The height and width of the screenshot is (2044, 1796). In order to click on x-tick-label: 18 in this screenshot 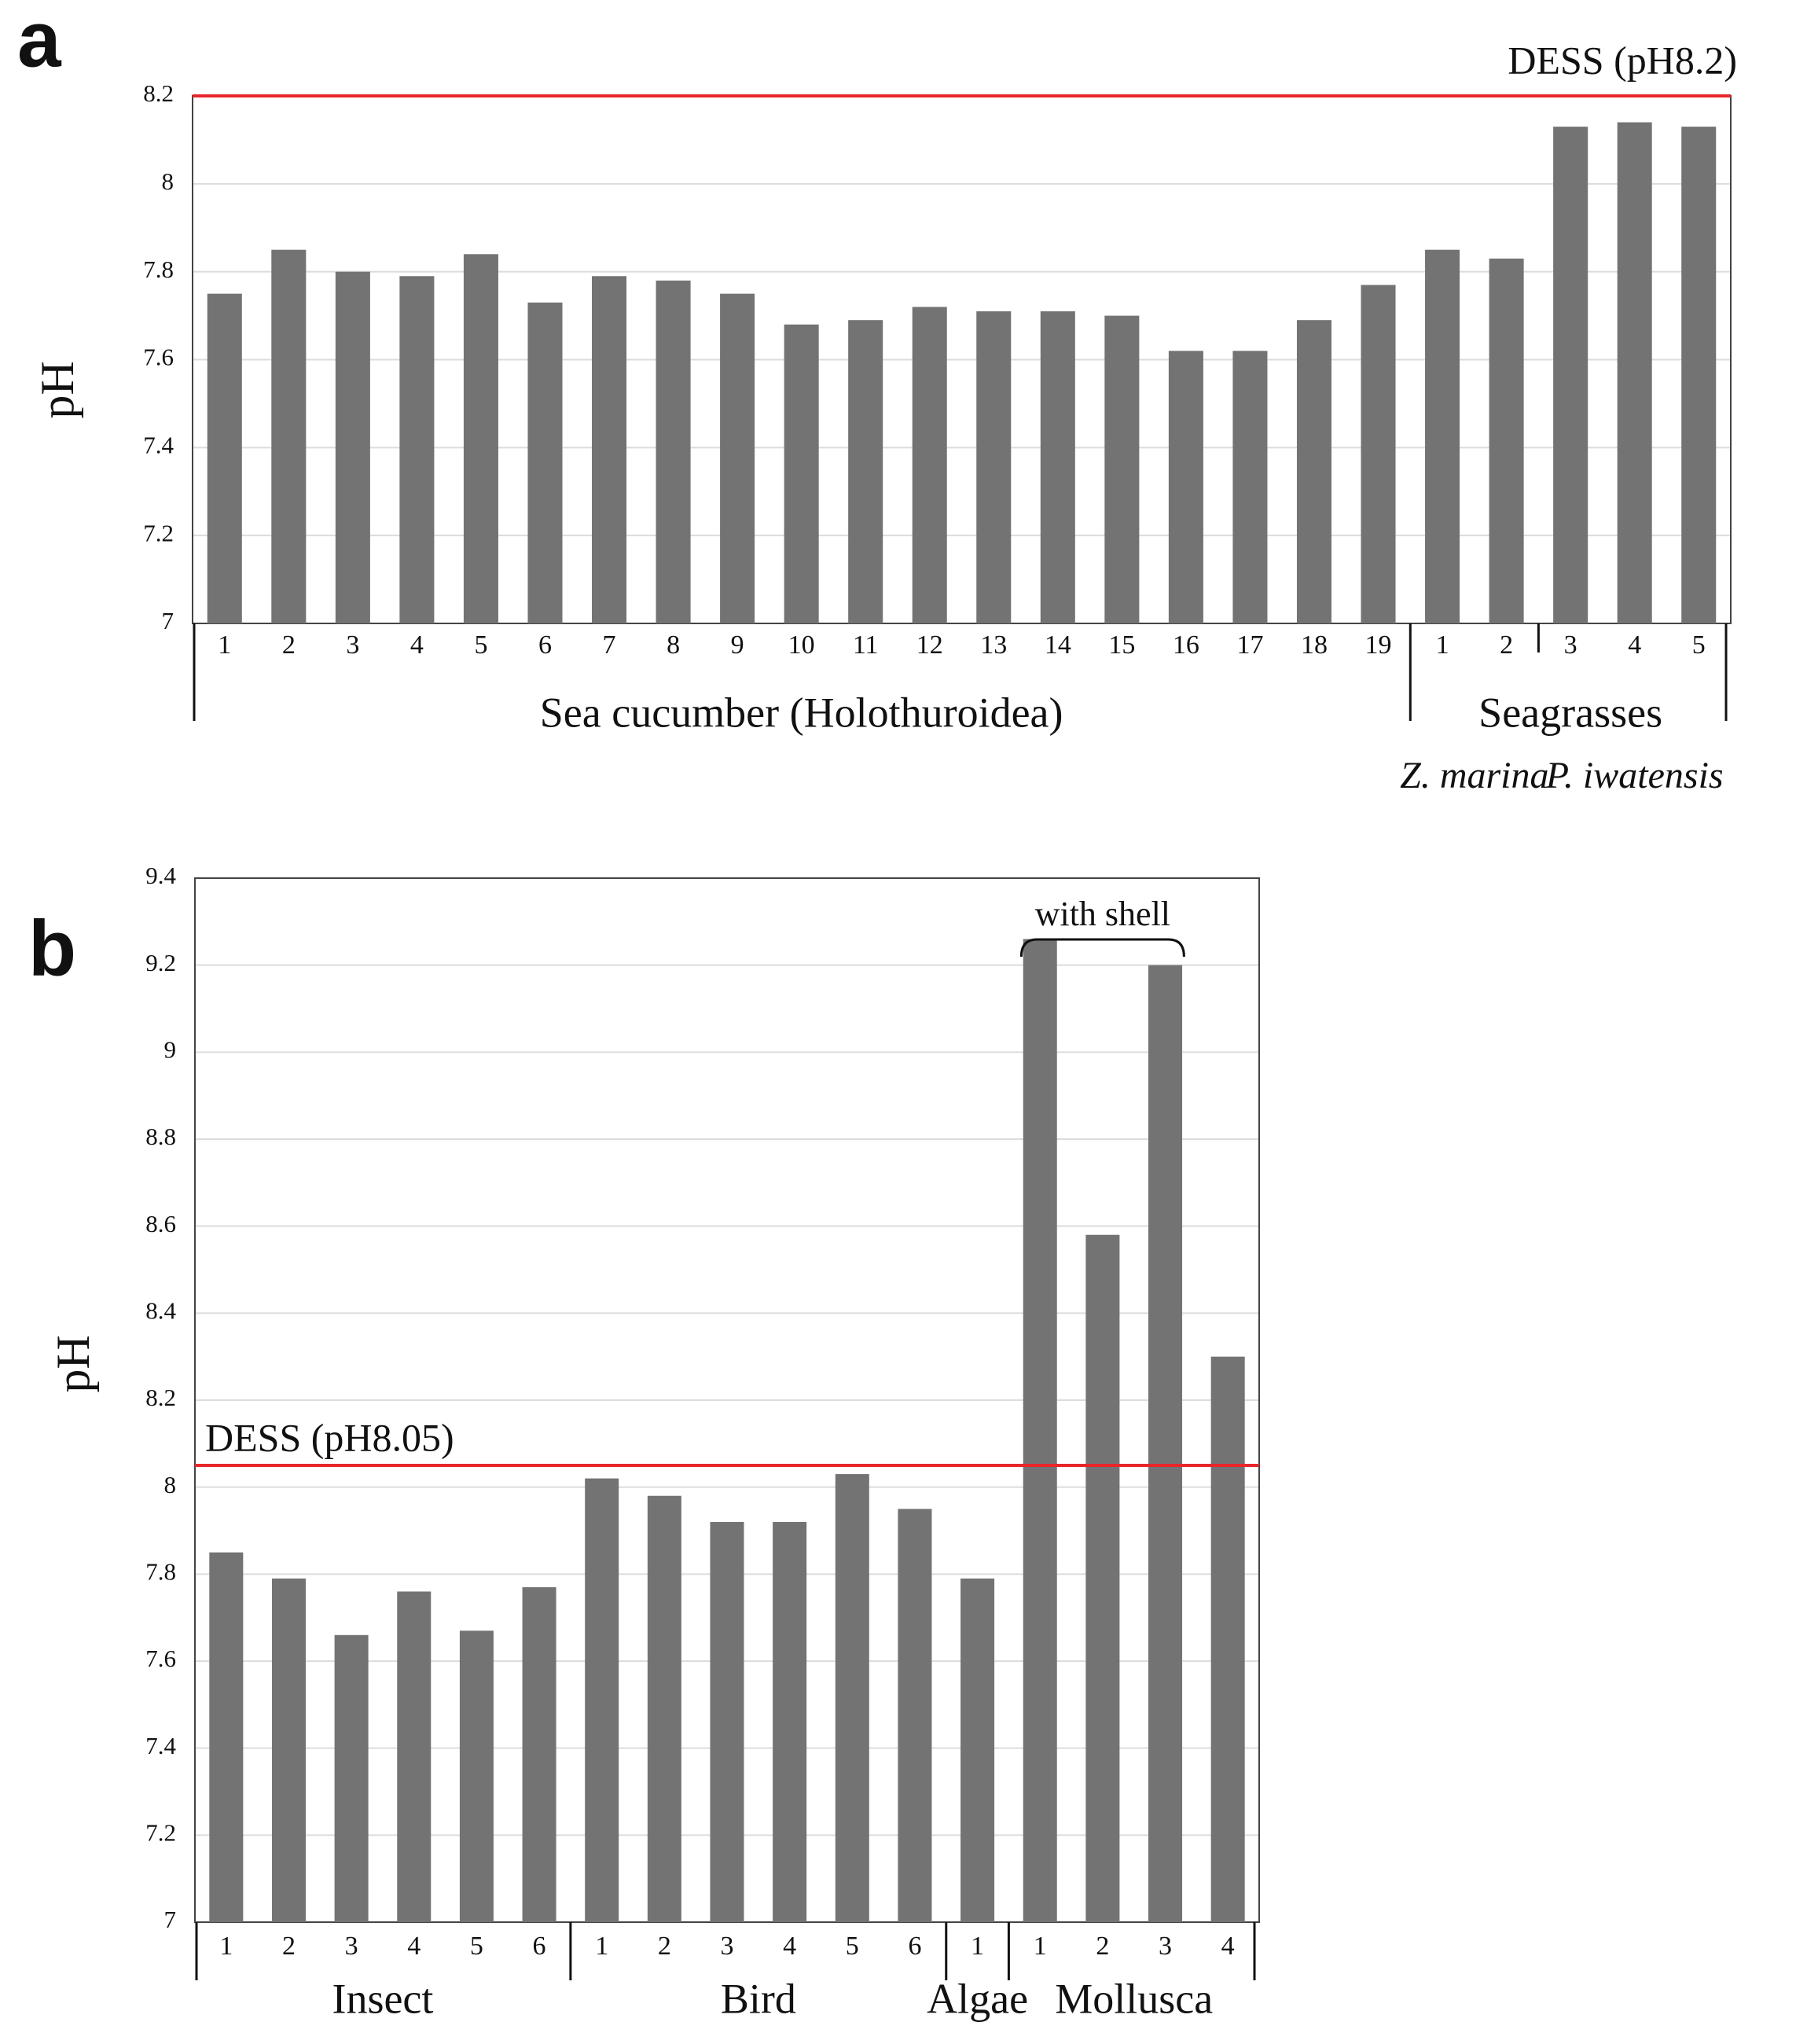, I will do `click(1314, 645)`.